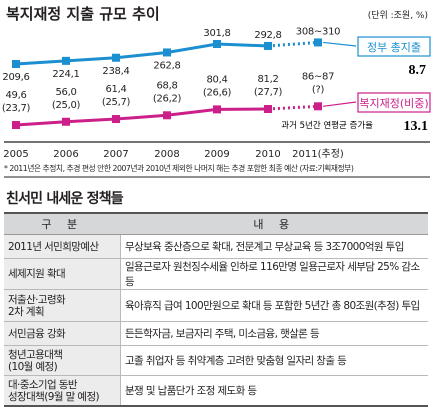  Describe the element at coordinates (167, 98) in the screenshot. I see `share-label: (26,2)` at that location.